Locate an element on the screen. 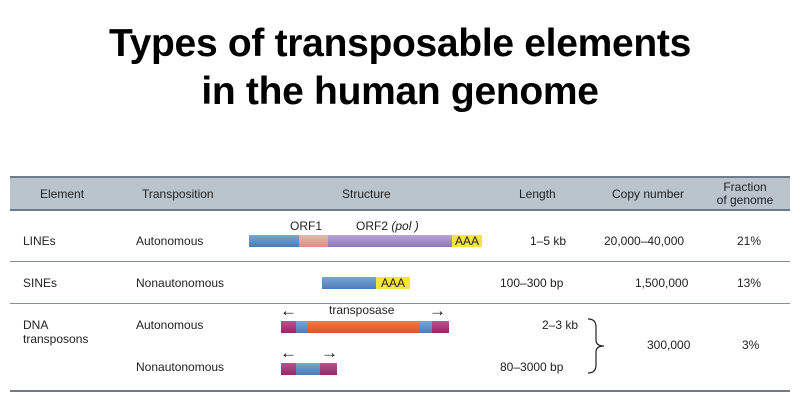  dna-left-repeat-segment is located at coordinates (288, 327).